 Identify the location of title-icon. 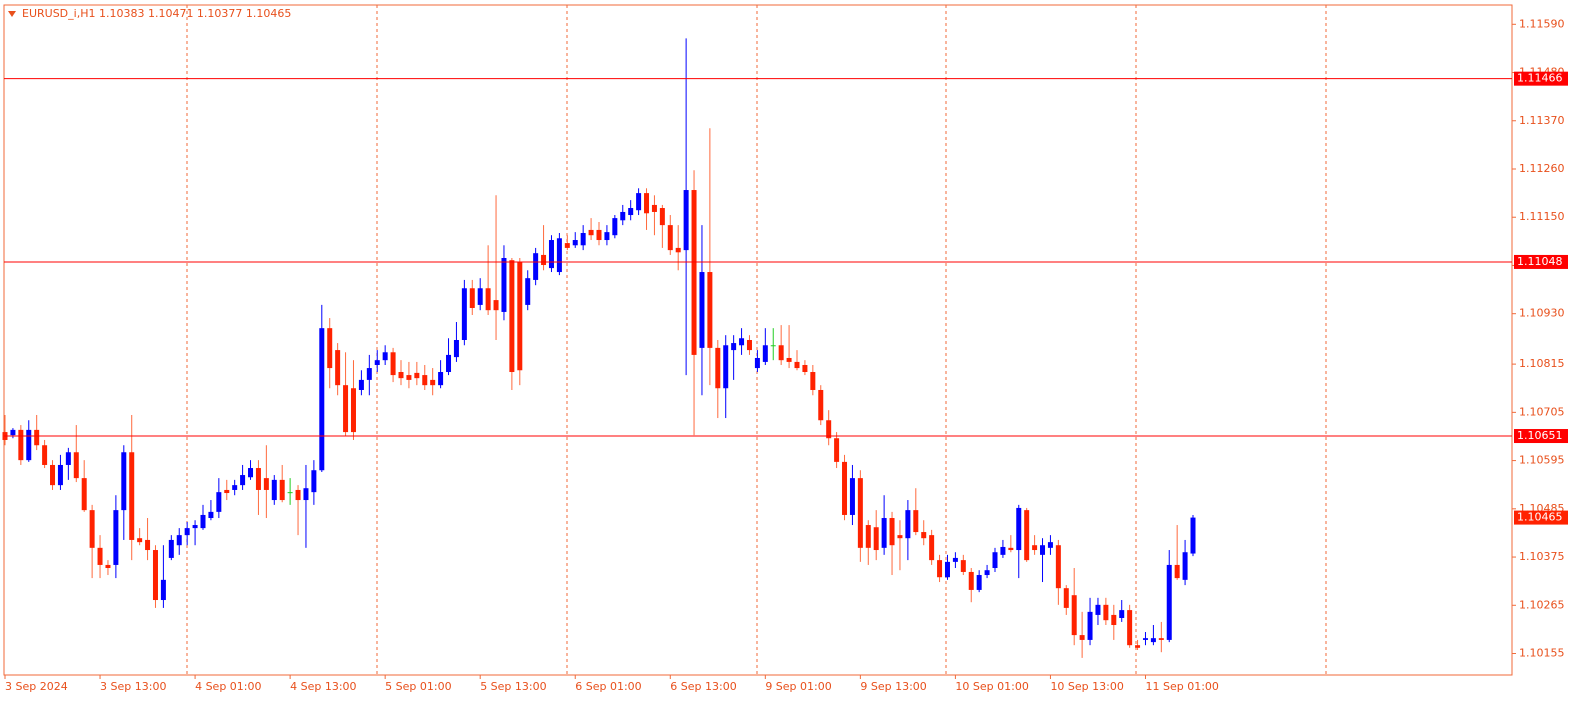
(12, 14).